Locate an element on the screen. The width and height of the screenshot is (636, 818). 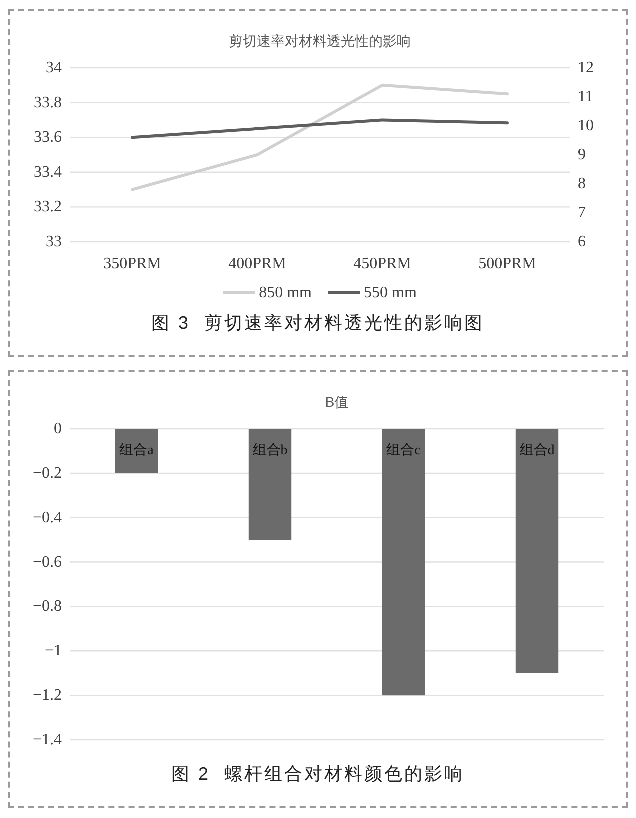
y-tick-label: −0.6 is located at coordinates (47, 562).